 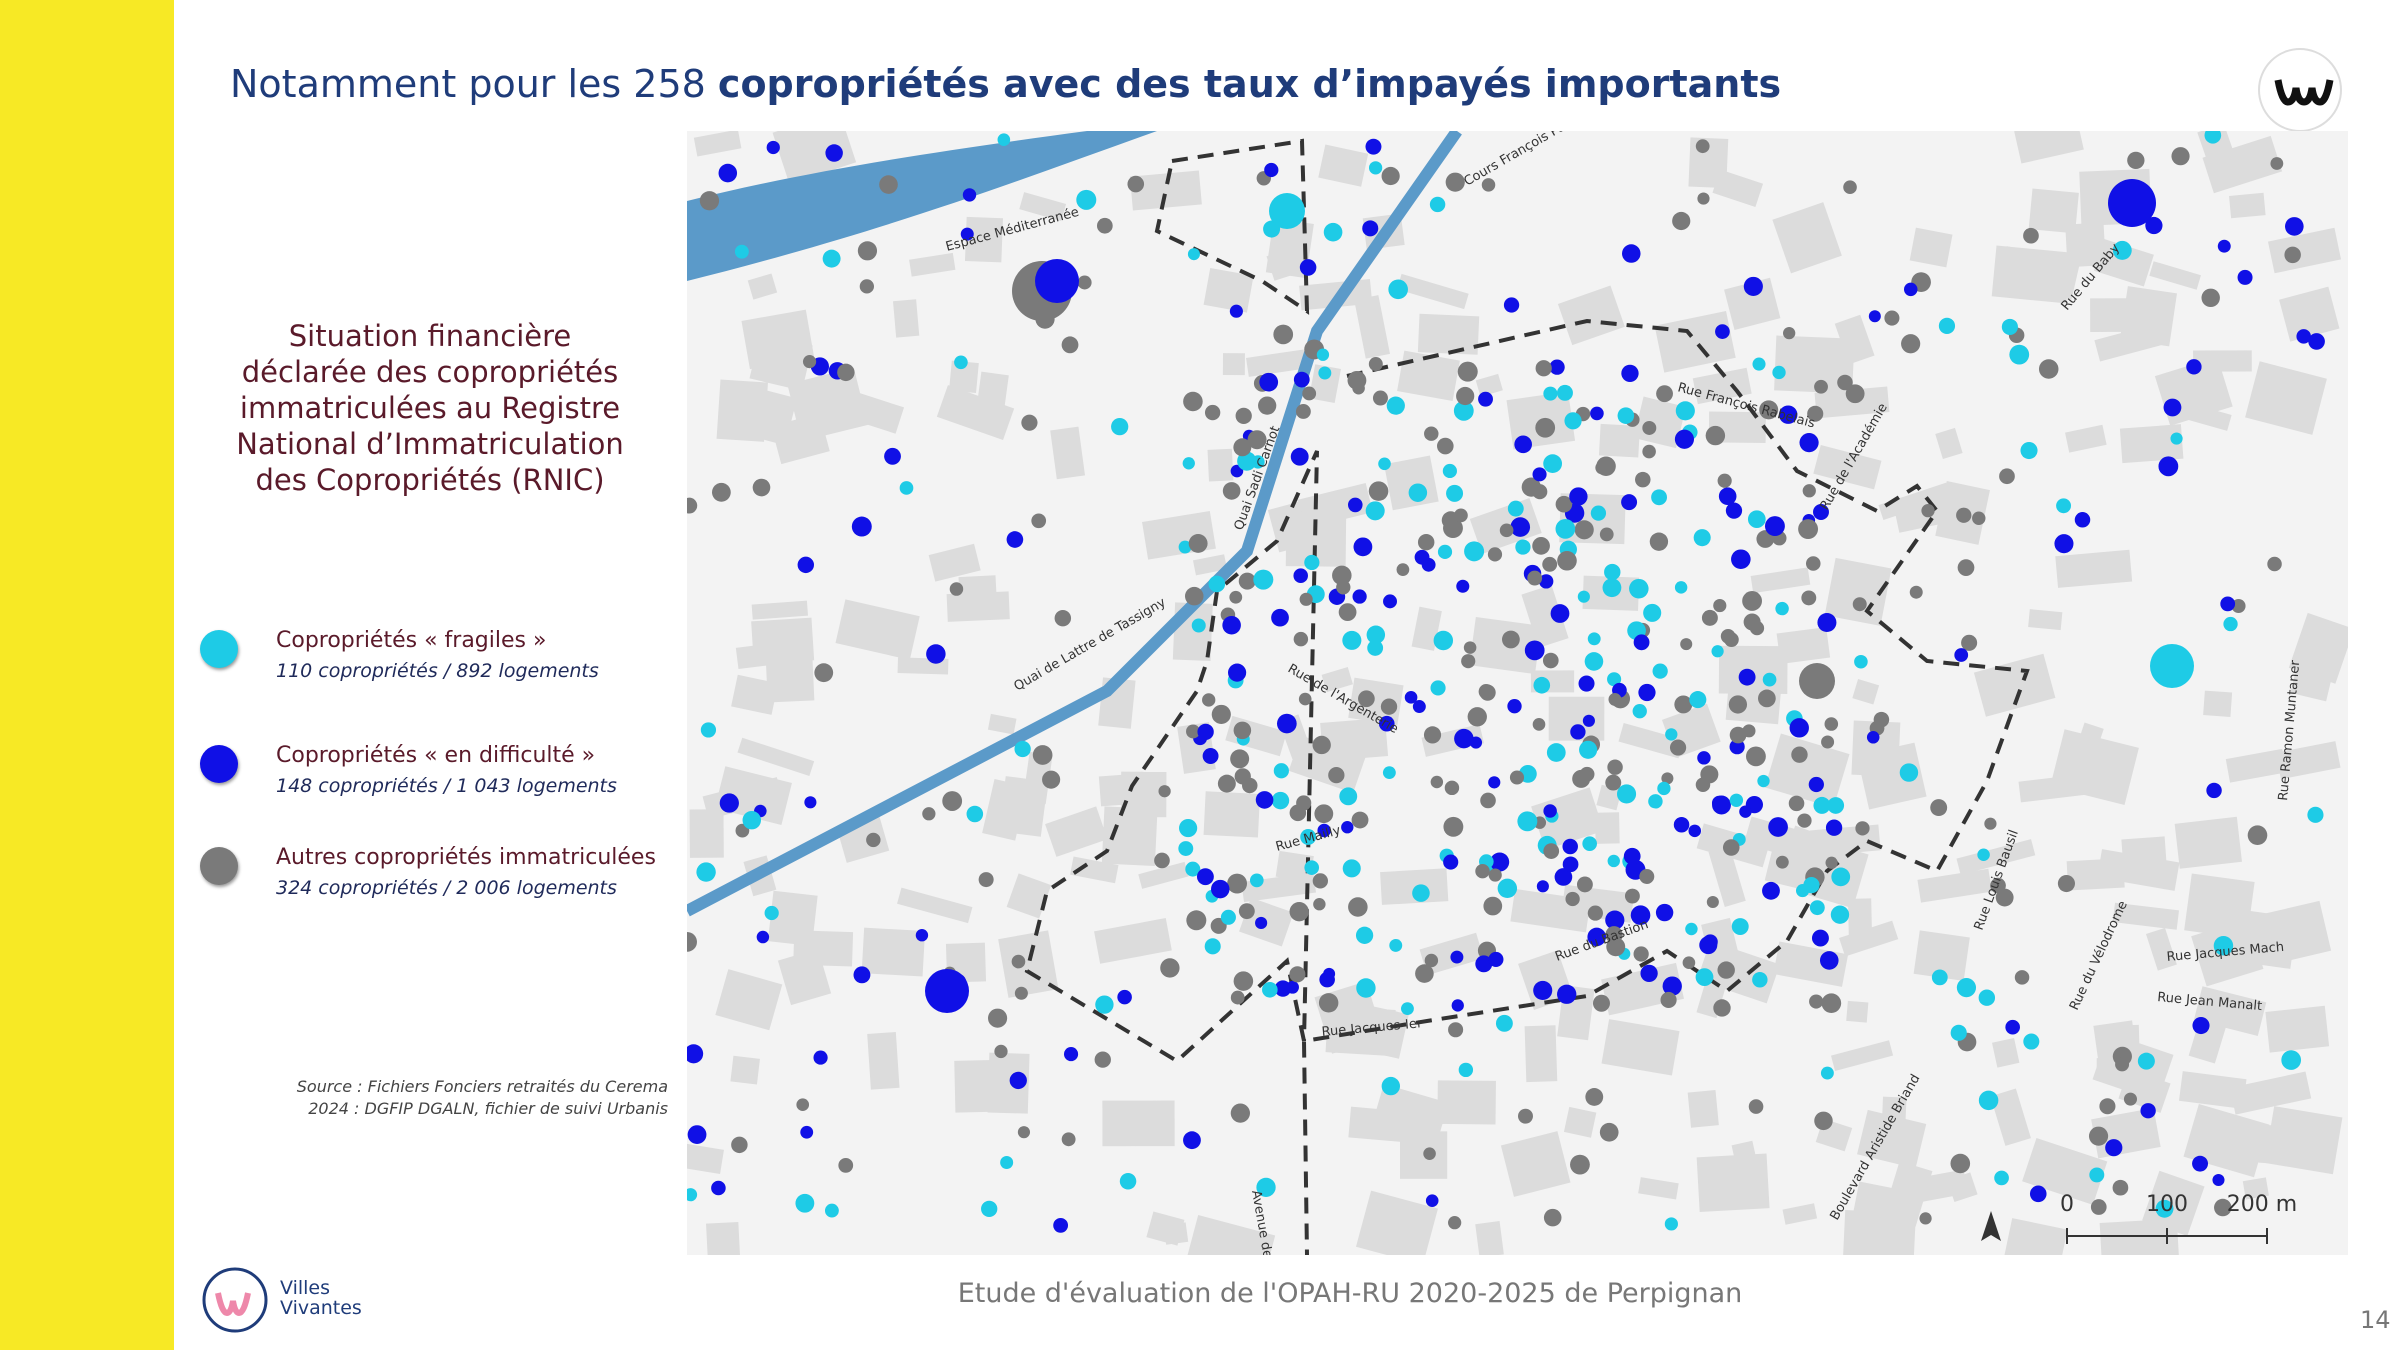 What do you see at coordinates (87, 675) in the screenshot?
I see `side-bar` at bounding box center [87, 675].